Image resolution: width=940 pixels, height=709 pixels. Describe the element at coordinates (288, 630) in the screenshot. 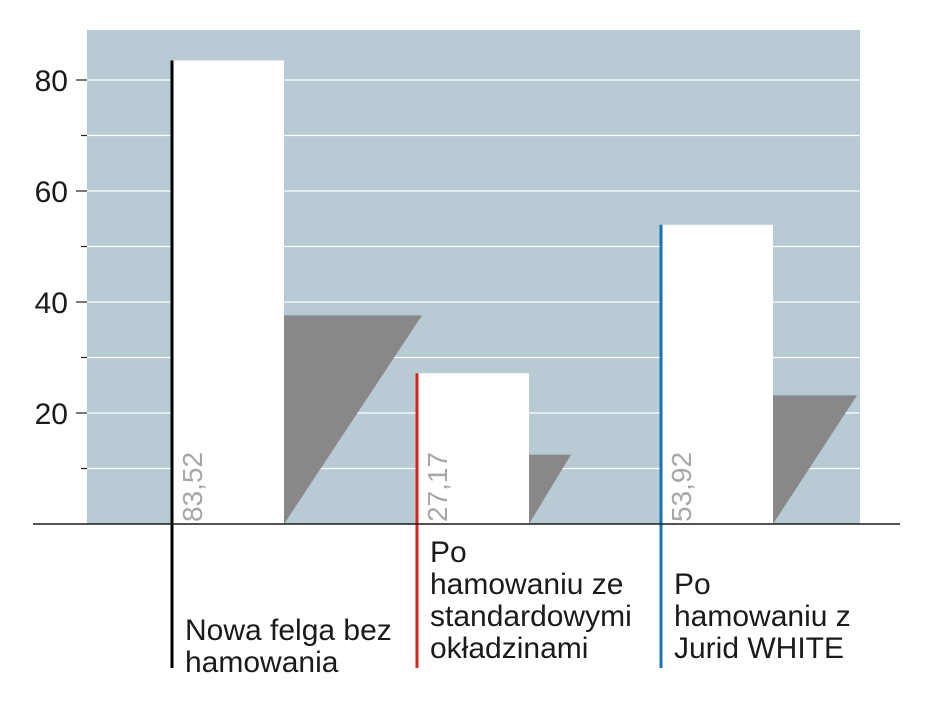

I see `category-label-line: Nowa felga bez` at that location.